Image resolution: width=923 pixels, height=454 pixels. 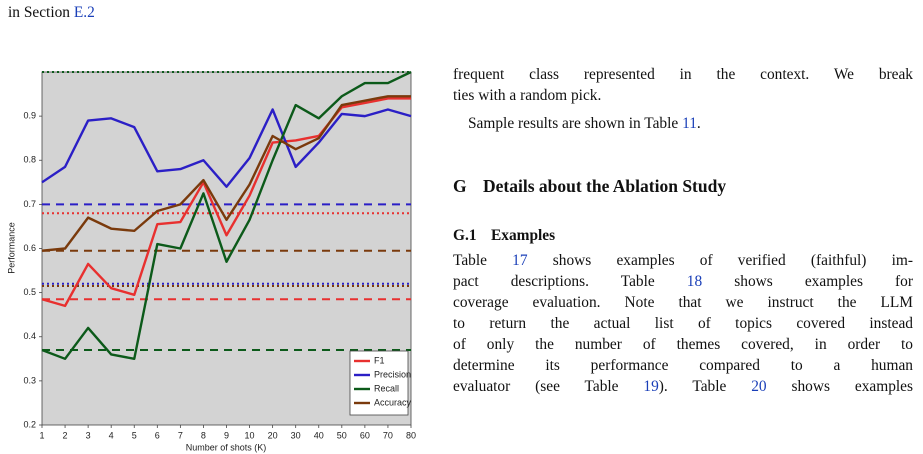 I want to click on legend-label: Precision, so click(x=392, y=374).